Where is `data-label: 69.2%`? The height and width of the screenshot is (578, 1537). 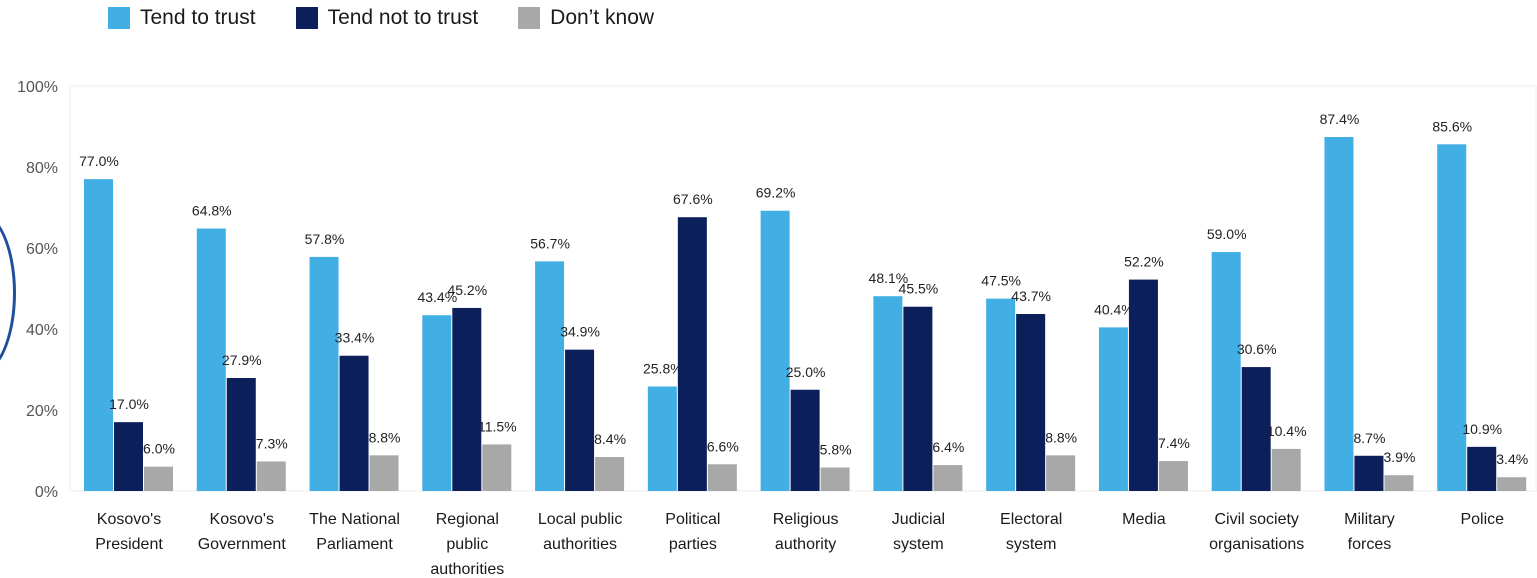 data-label: 69.2% is located at coordinates (776, 193).